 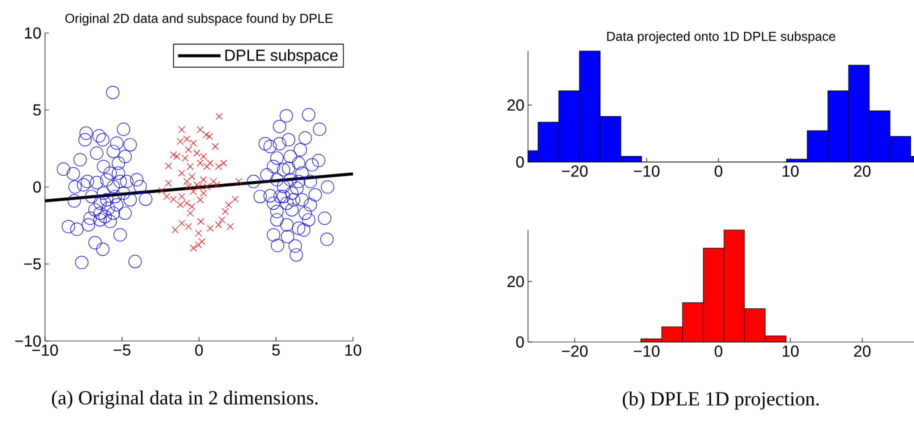 I want to click on chart-title: Original 2D data and subspace found by DPLE, so click(x=199, y=19).